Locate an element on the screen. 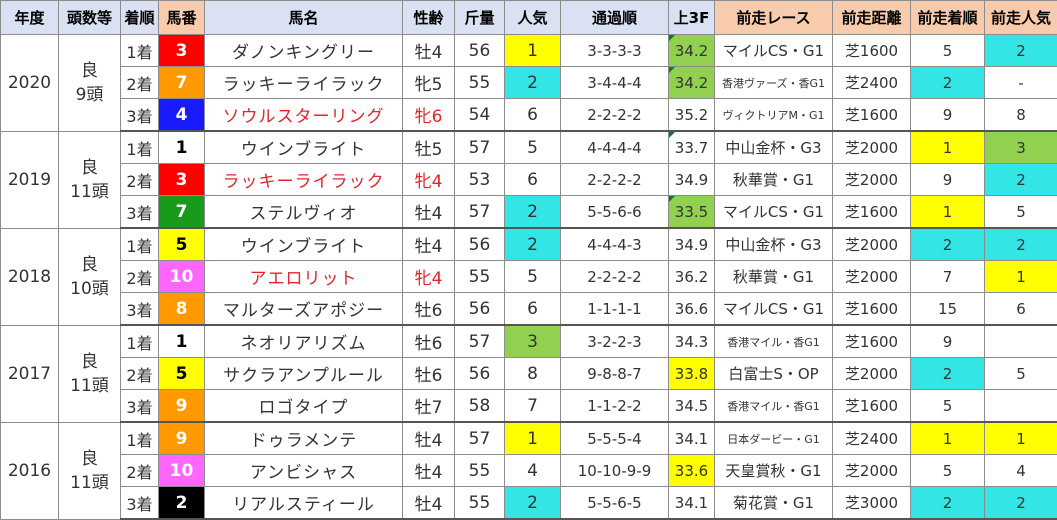 The width and height of the screenshot is (1057, 520). popularity: 1 is located at coordinates (533, 438).